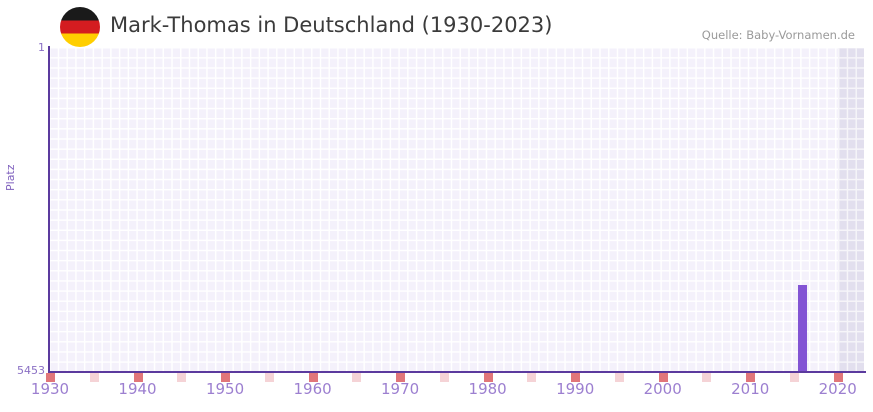  I want to click on x-axis-tick-label: 1930, so click(50, 389).